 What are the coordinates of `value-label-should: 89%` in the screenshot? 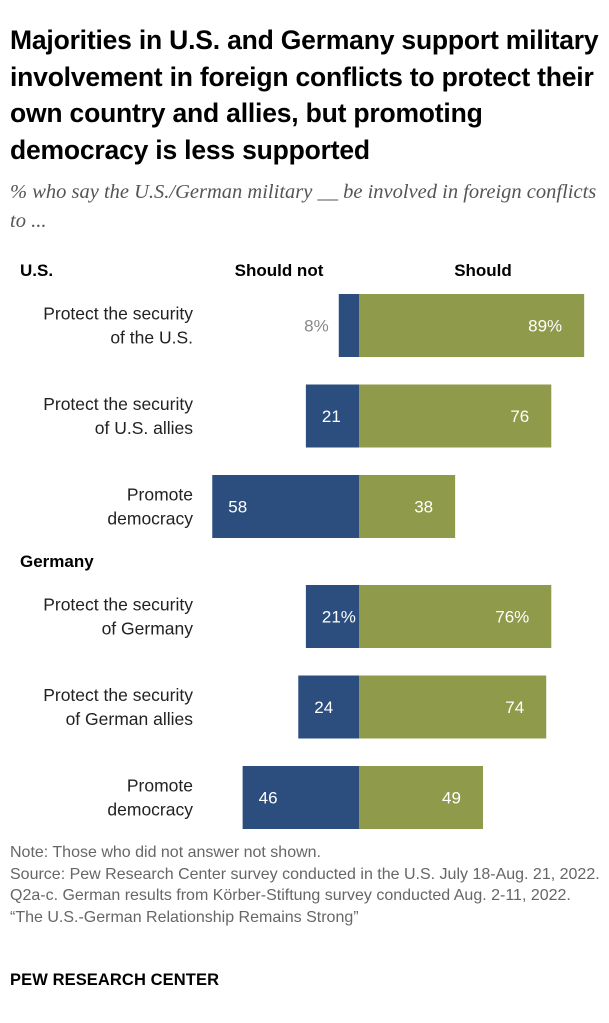 It's located at (545, 326).